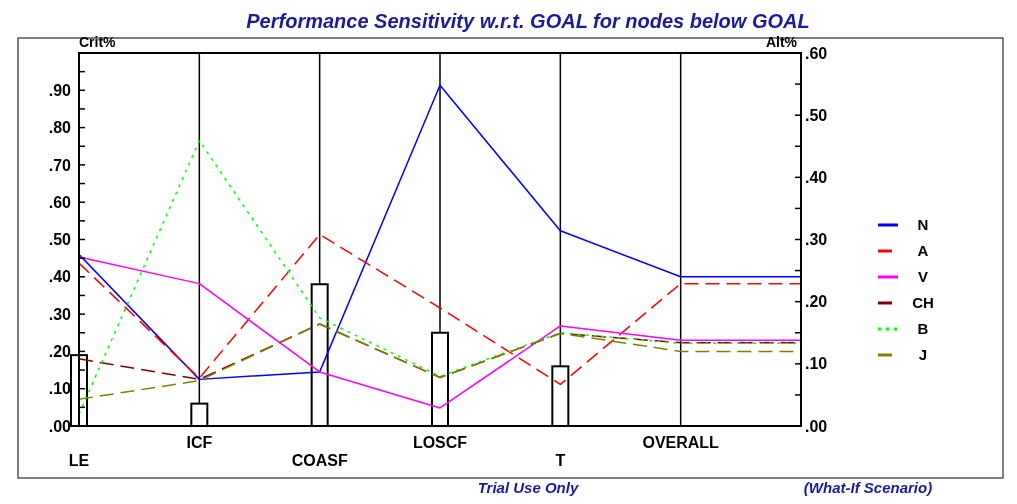  What do you see at coordinates (816, 115) in the screenshot?
I see `y2-tick-label: .50` at bounding box center [816, 115].